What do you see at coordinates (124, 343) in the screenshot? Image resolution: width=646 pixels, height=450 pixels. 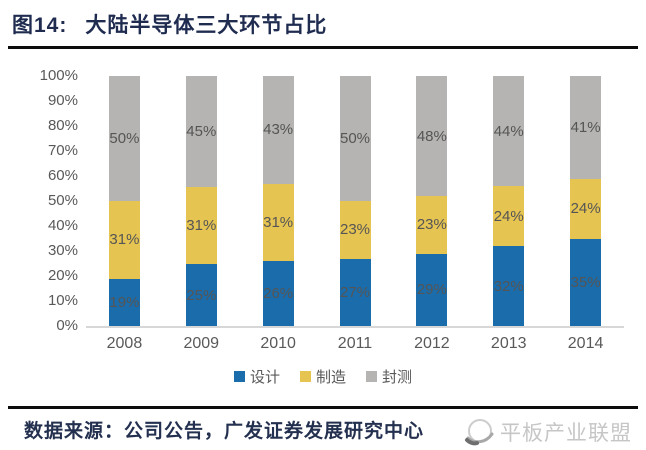 I see `x-axis-category-label: 2008` at bounding box center [124, 343].